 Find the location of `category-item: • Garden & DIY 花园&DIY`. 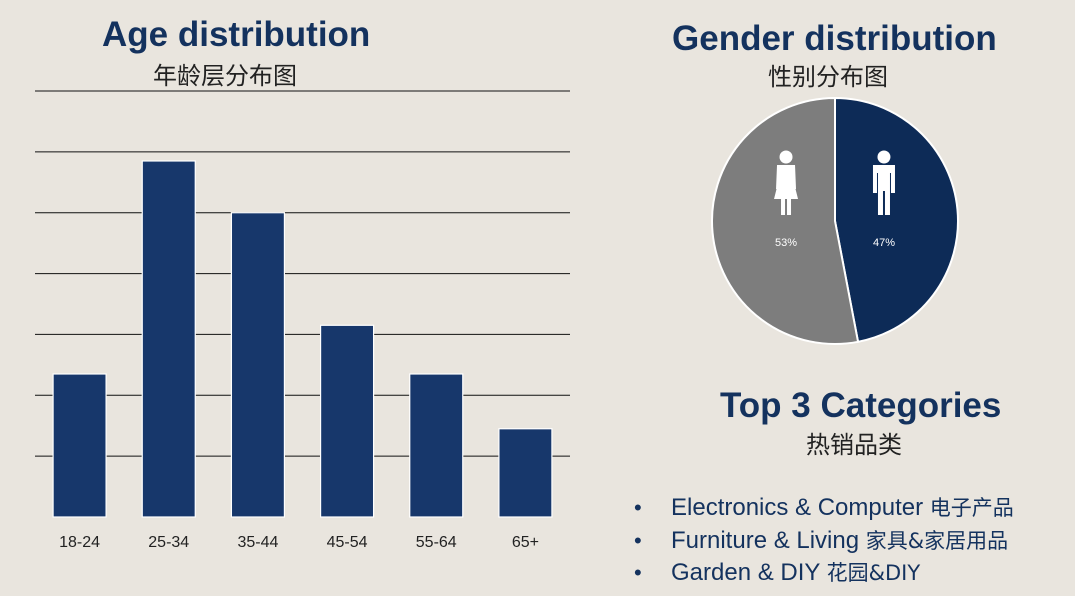

category-item: • Garden & DIY 花园&DIY is located at coordinates (824, 573).